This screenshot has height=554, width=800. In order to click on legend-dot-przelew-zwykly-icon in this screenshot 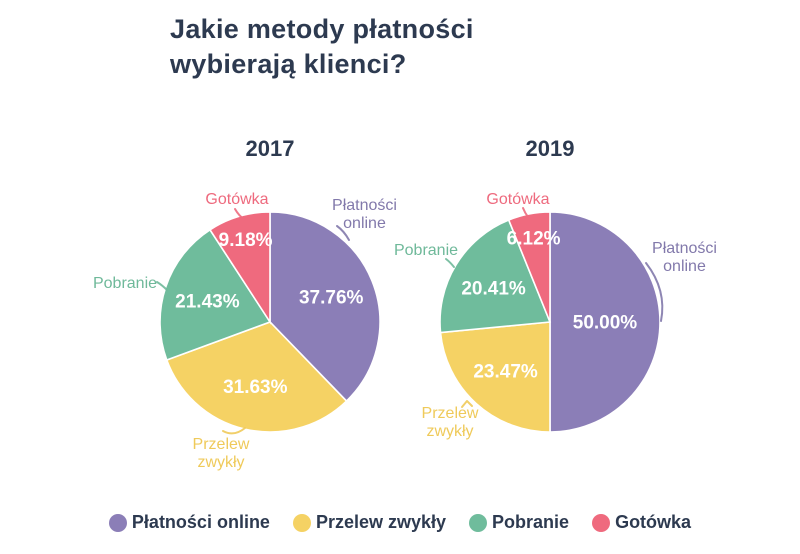, I will do `click(301, 522)`.